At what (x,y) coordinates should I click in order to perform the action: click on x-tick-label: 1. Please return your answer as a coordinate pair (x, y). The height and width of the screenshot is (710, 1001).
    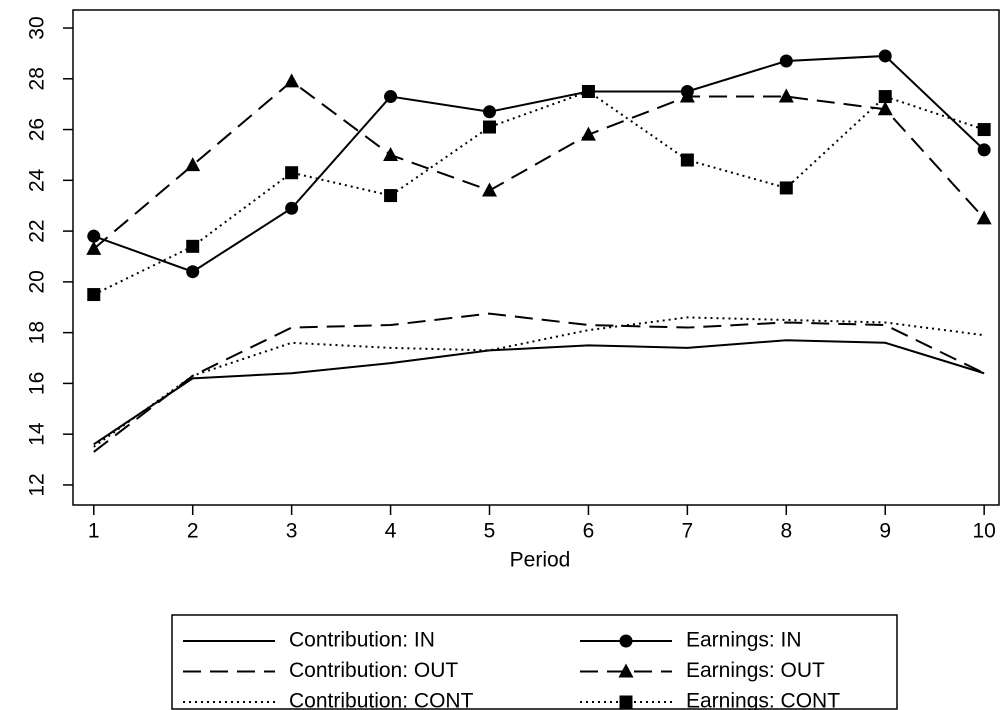
    Looking at the image, I should click on (94, 531).